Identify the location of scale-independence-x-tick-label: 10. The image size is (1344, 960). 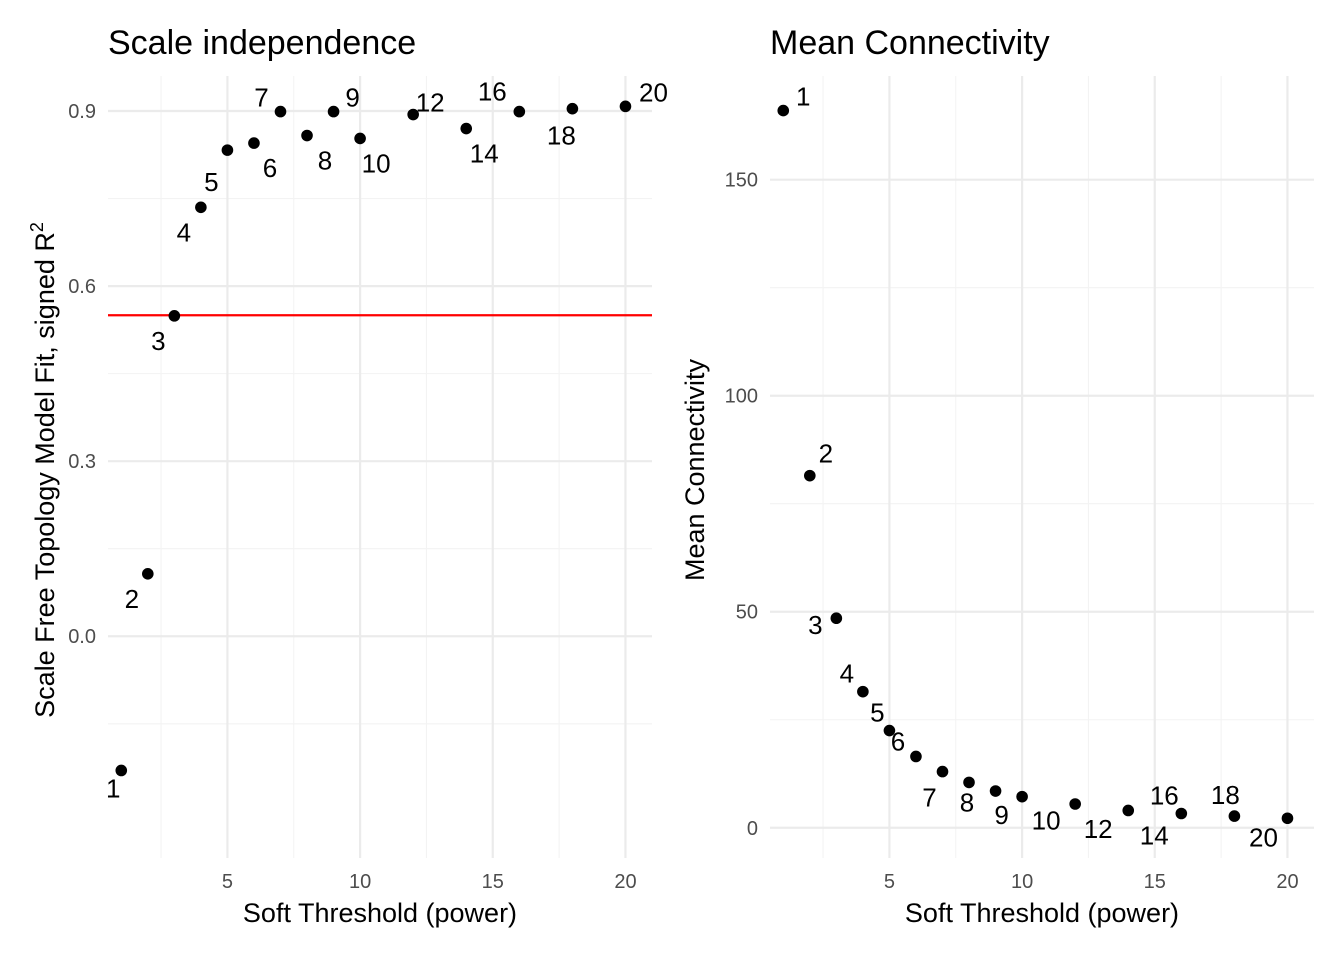
(360, 882).